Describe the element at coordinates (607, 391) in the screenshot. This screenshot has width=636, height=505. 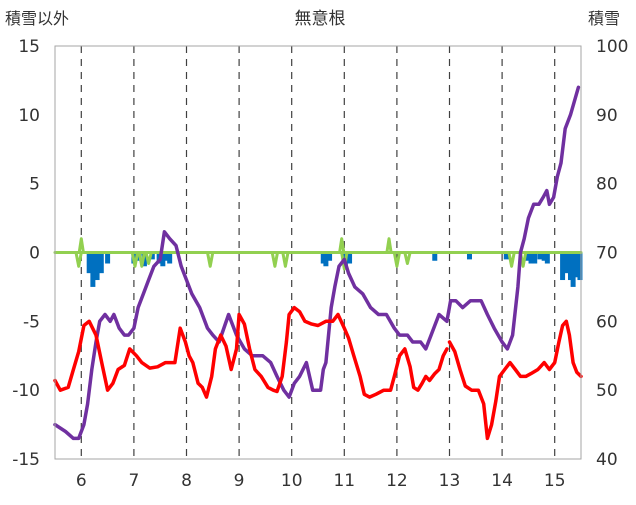
I see `y-right-tick-label: 50` at that location.